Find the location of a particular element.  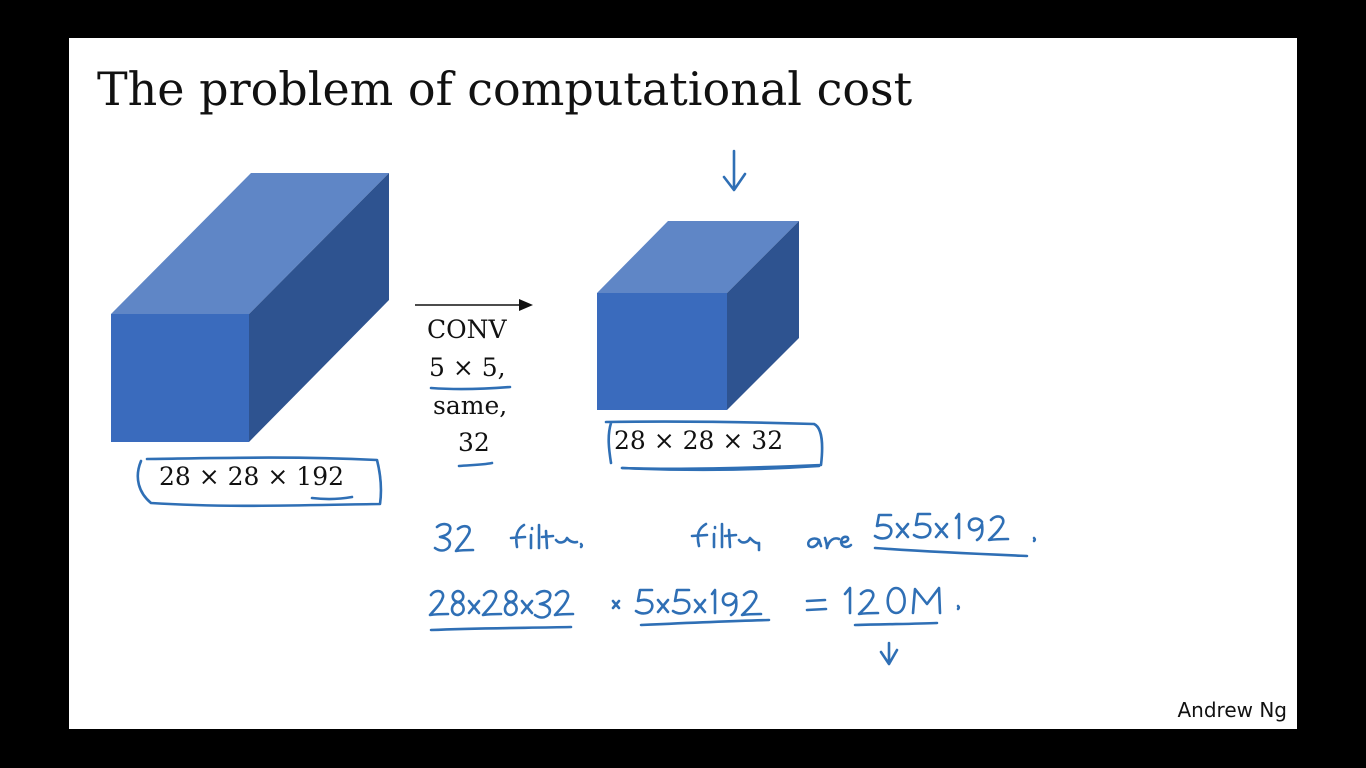

slide-title: The problem of computational cost is located at coordinates (505, 89).